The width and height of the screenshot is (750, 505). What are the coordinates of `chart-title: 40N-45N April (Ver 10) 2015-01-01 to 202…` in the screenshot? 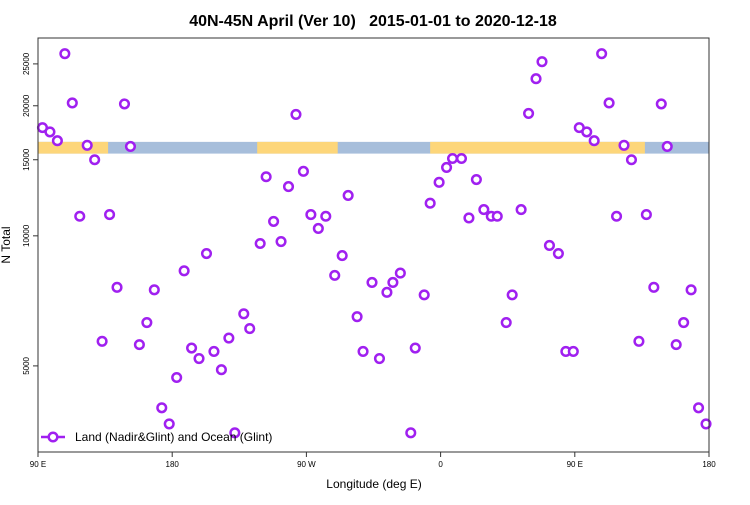 It's located at (373, 21).